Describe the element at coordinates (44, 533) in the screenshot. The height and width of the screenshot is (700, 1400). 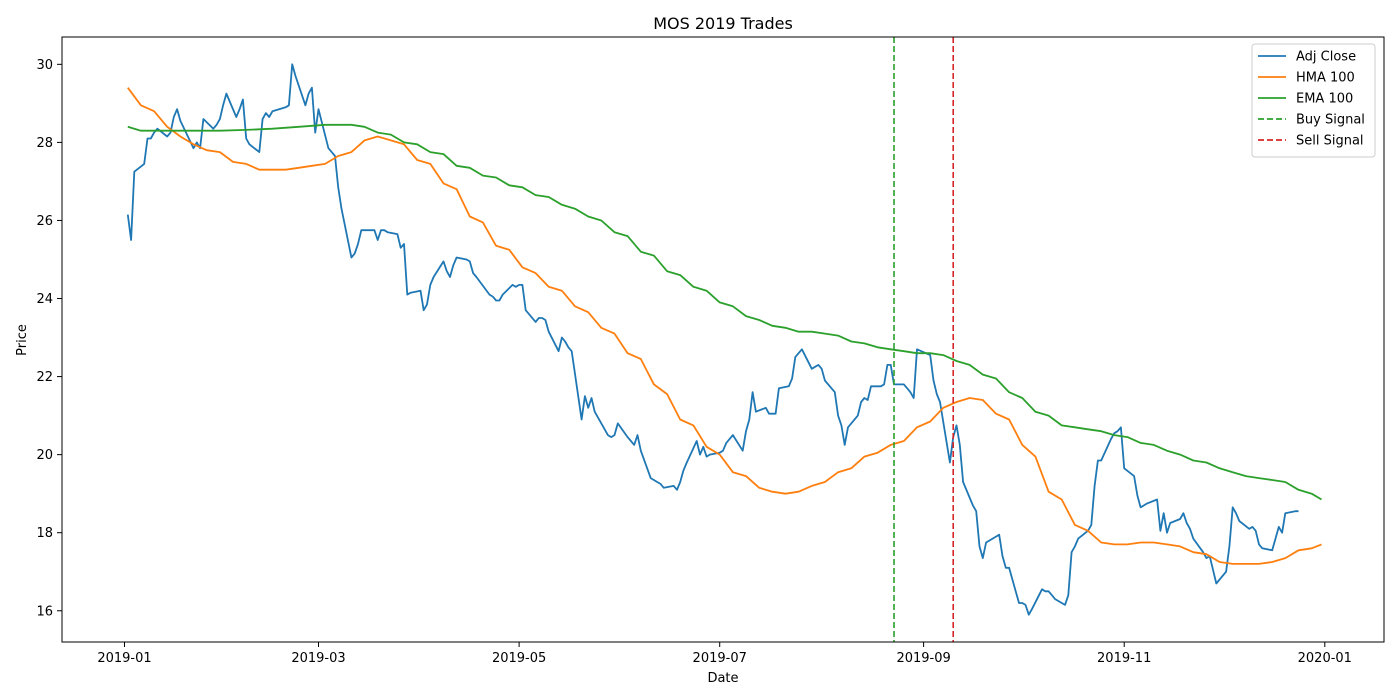
I see `y-tick-label: 18` at that location.